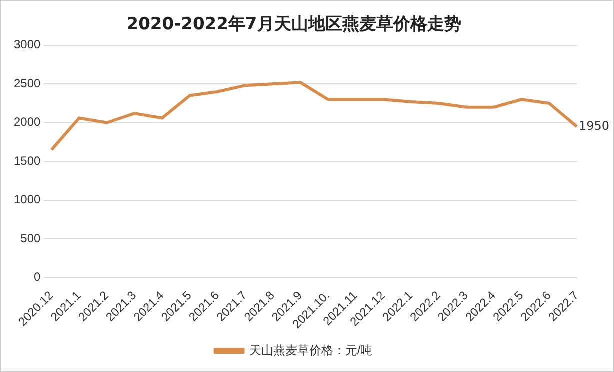  What do you see at coordinates (311, 350) in the screenshot?
I see `legend-label: 天山燕麦草价格：元/吨` at bounding box center [311, 350].